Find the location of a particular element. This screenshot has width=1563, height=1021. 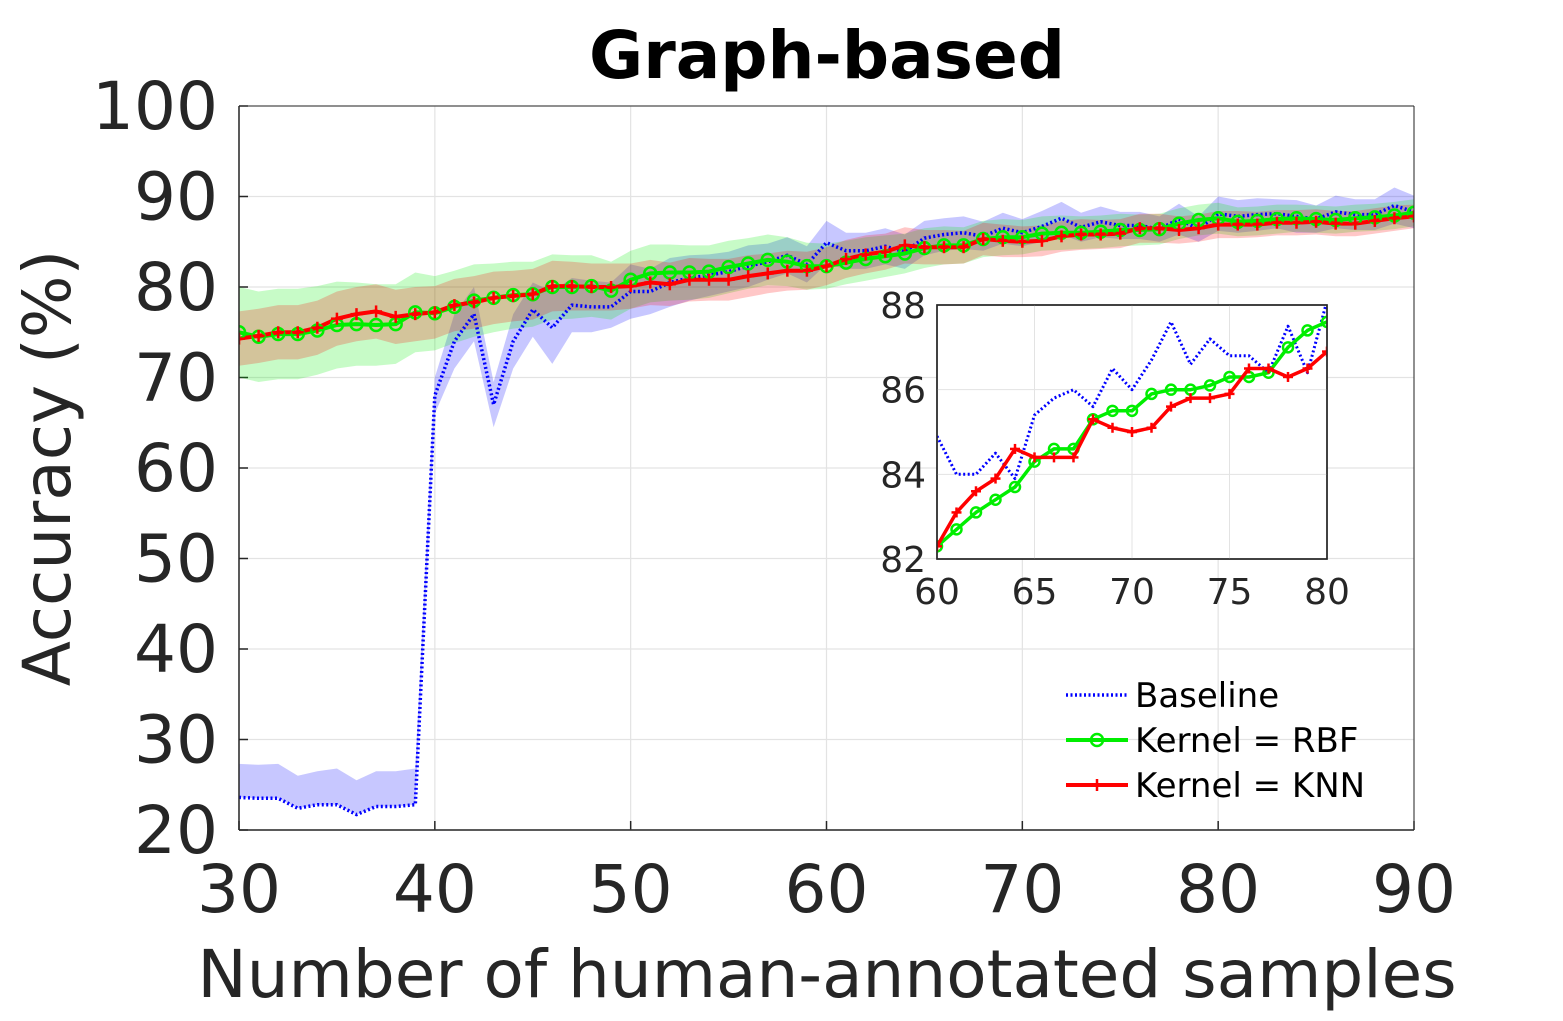

x-axis-label: Number of human-annotated samples is located at coordinates (826, 974).